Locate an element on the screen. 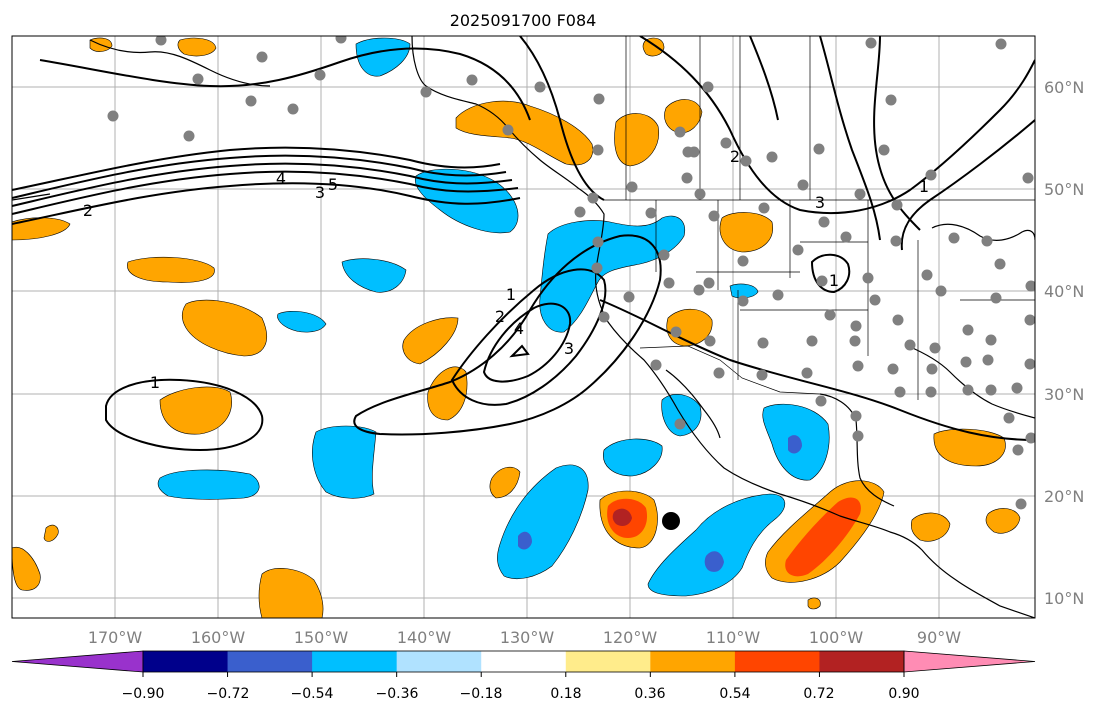  contour-label: 2 is located at coordinates (500, 316).